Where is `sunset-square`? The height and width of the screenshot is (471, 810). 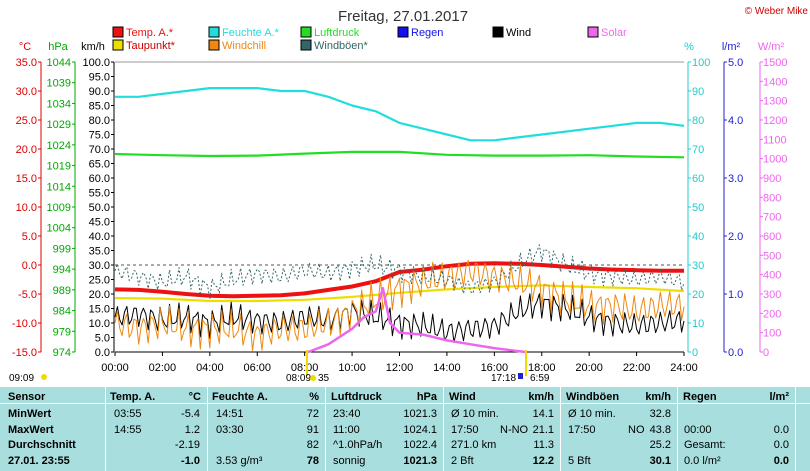
sunset-square is located at coordinates (520, 376).